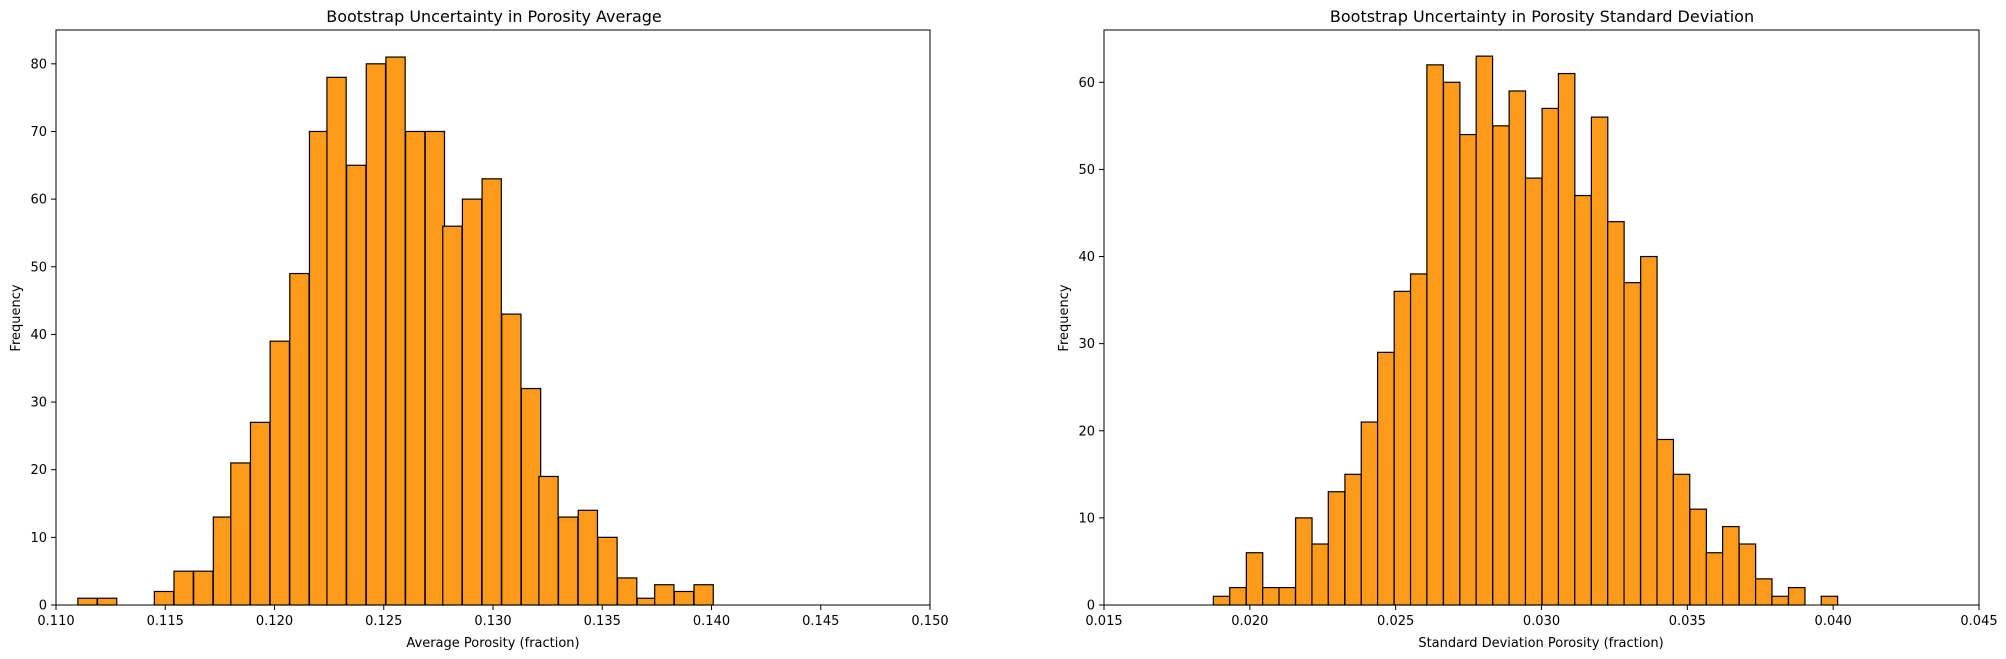 The height and width of the screenshot is (659, 2006). I want to click on x-tick-label: 0.150, so click(929, 621).